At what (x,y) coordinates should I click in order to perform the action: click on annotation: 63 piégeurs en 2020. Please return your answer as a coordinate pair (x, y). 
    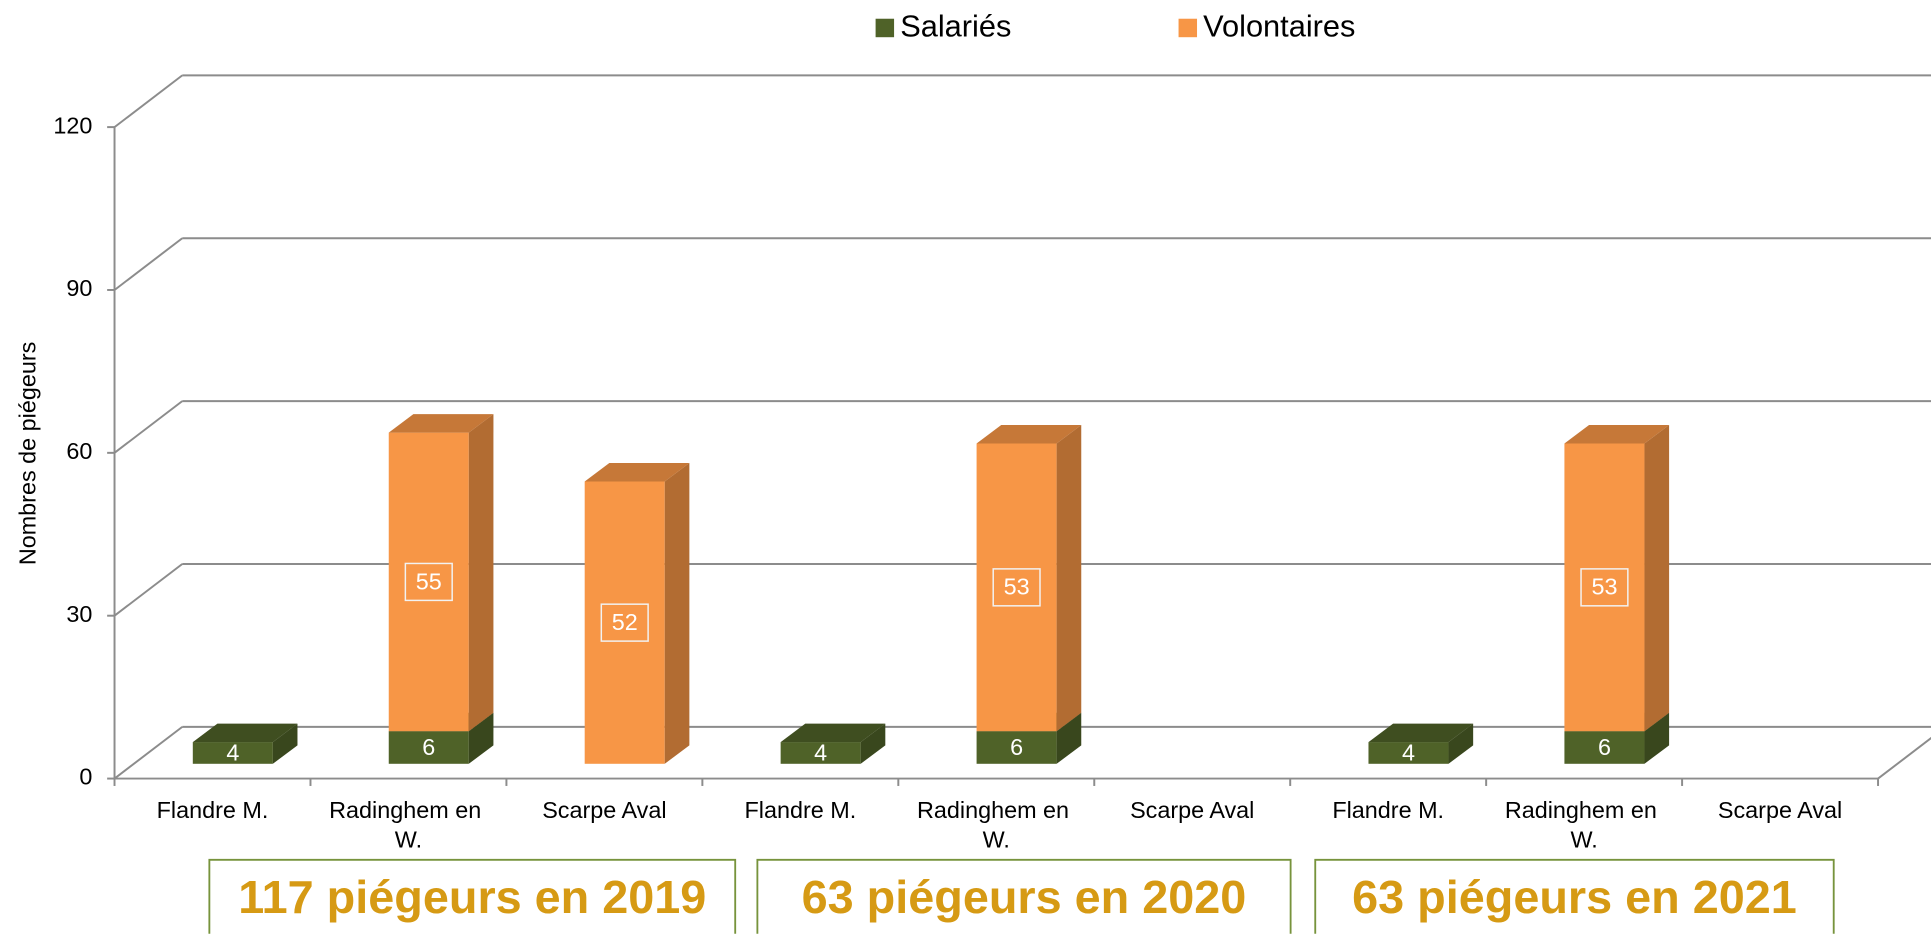
    Looking at the image, I should click on (1024, 897).